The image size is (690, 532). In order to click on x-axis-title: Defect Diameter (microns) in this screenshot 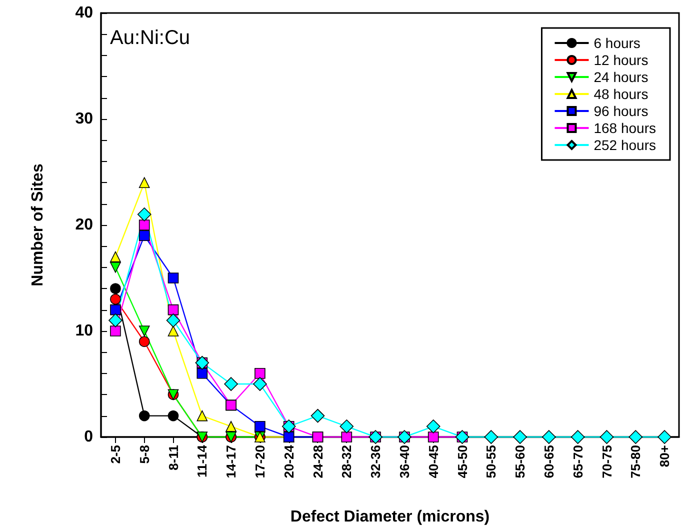, I will do `click(390, 517)`.